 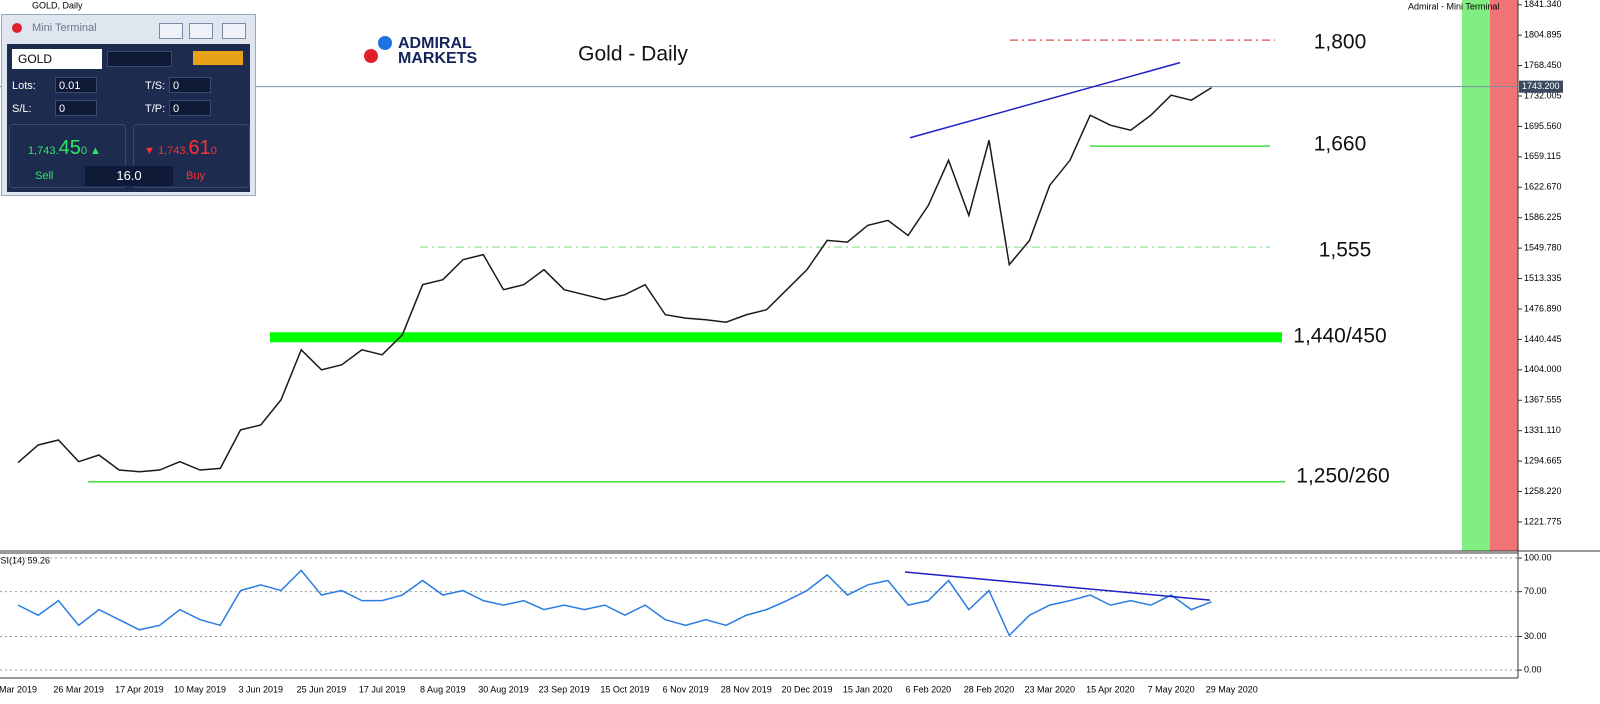 I want to click on level-label: 1,800, so click(x=1340, y=42).